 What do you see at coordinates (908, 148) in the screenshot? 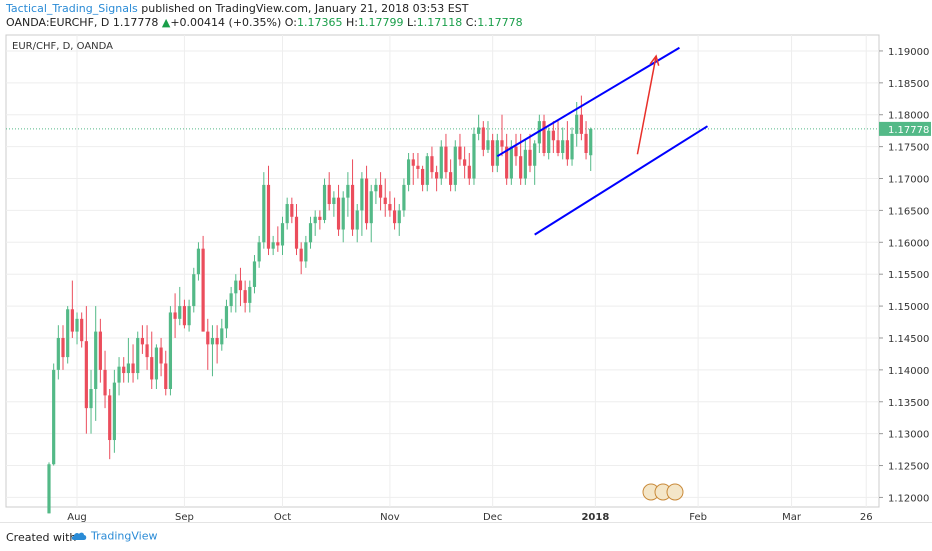
I see `y-tick-label: 1.17500` at bounding box center [908, 148].